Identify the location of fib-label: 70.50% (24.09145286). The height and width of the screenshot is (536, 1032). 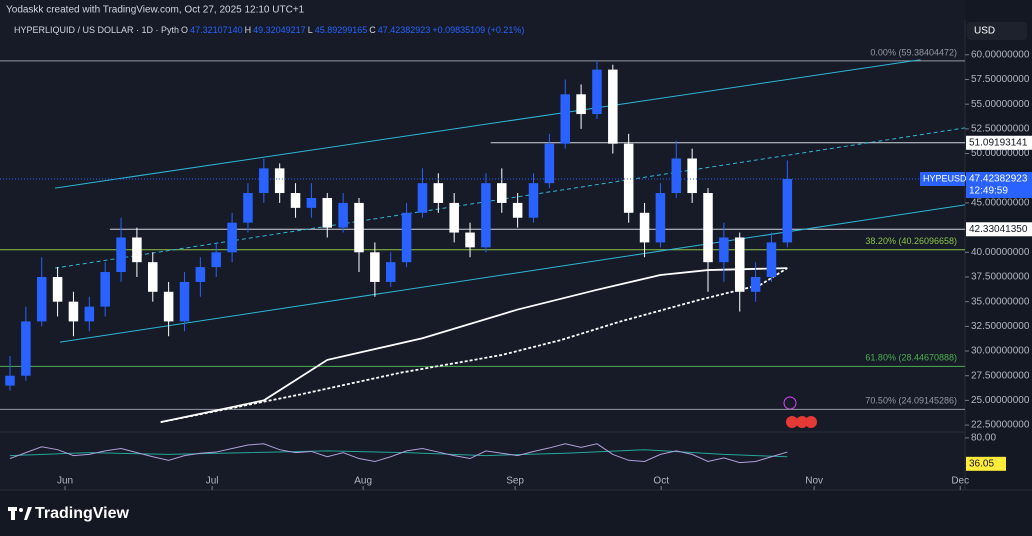
(911, 401).